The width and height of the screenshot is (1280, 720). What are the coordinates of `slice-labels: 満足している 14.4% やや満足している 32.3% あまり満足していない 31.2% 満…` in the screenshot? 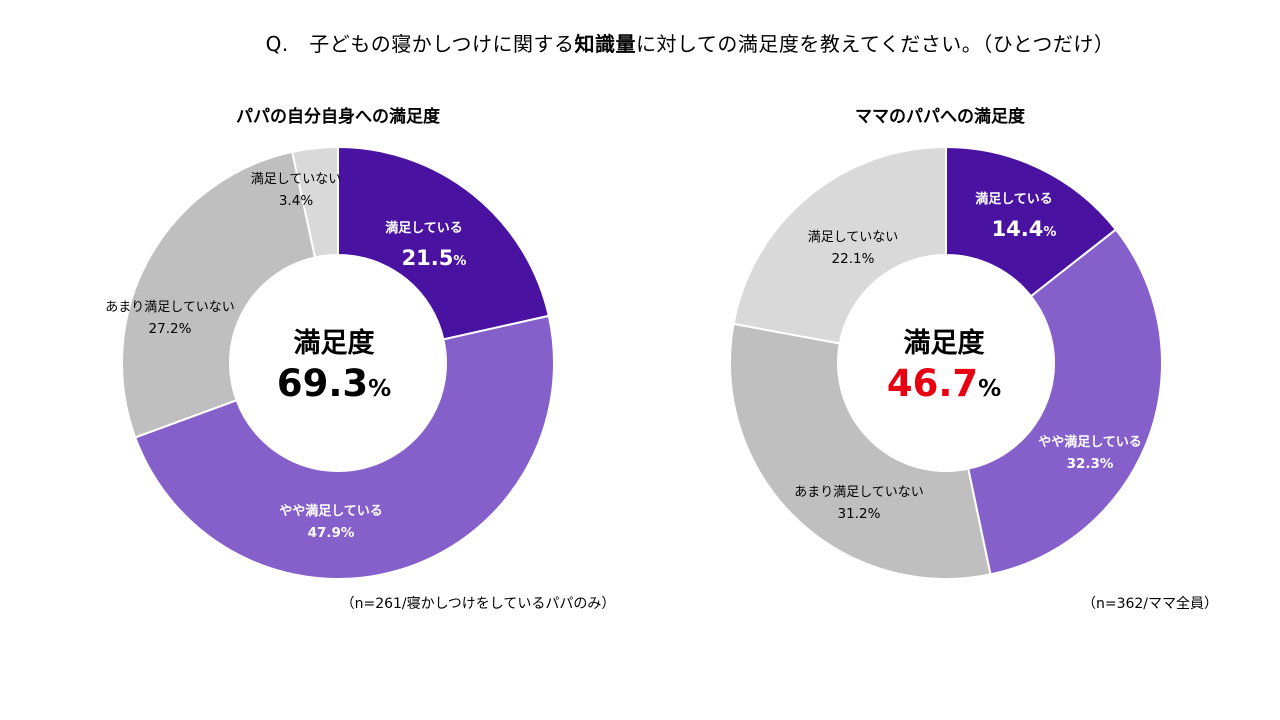 It's located at (968, 356).